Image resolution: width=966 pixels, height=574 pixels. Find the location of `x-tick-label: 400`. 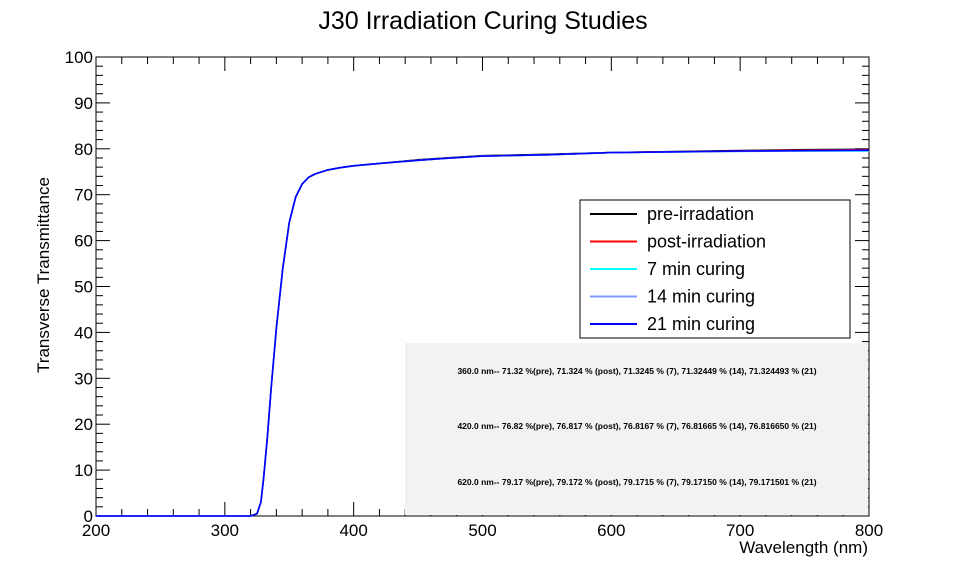

x-tick-label: 400 is located at coordinates (353, 530).